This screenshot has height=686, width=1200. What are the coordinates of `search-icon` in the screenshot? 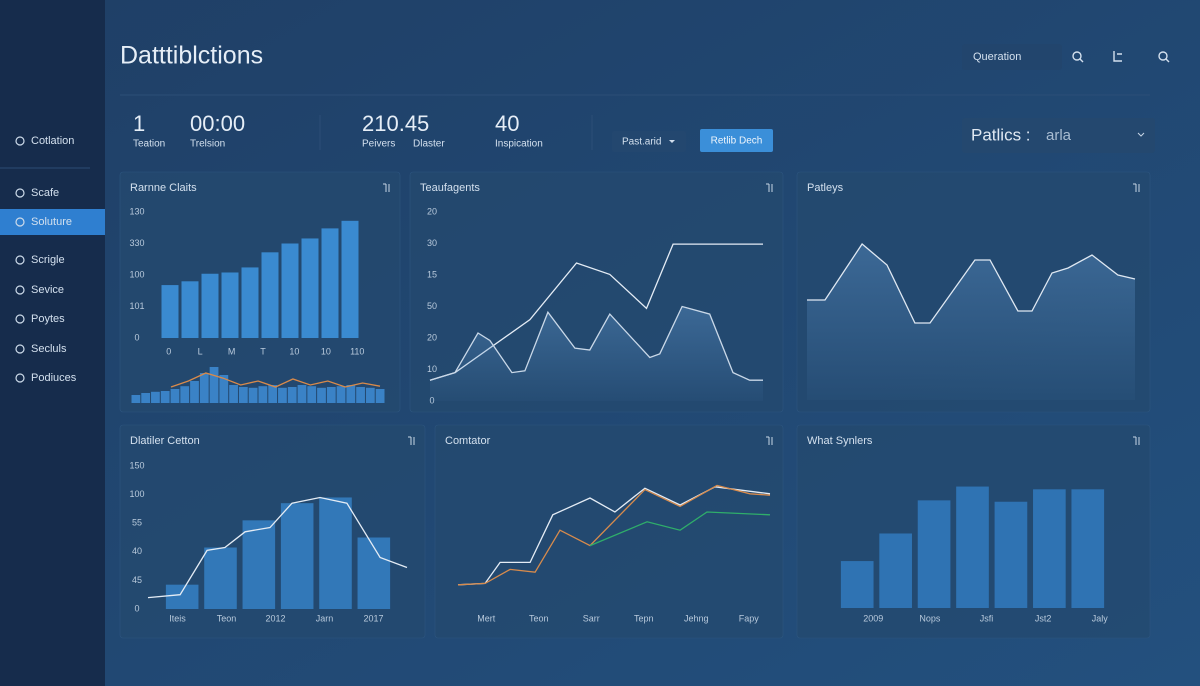 It's located at (1077, 56).